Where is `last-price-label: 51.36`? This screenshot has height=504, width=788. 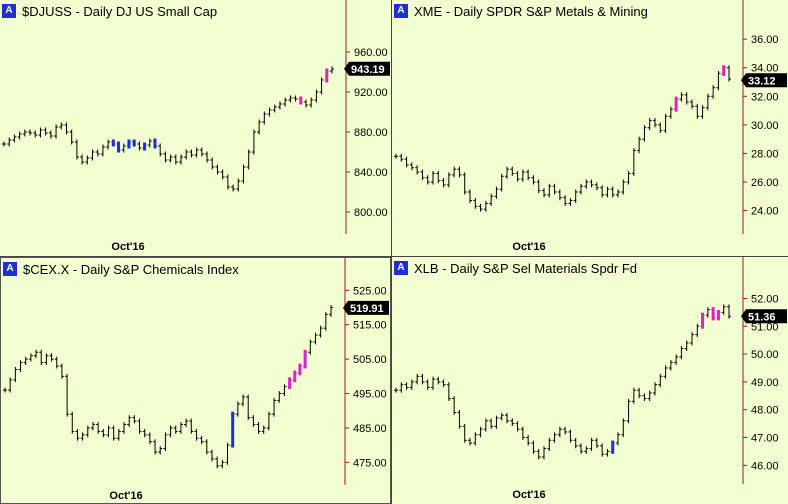 last-price-label: 51.36 is located at coordinates (762, 317).